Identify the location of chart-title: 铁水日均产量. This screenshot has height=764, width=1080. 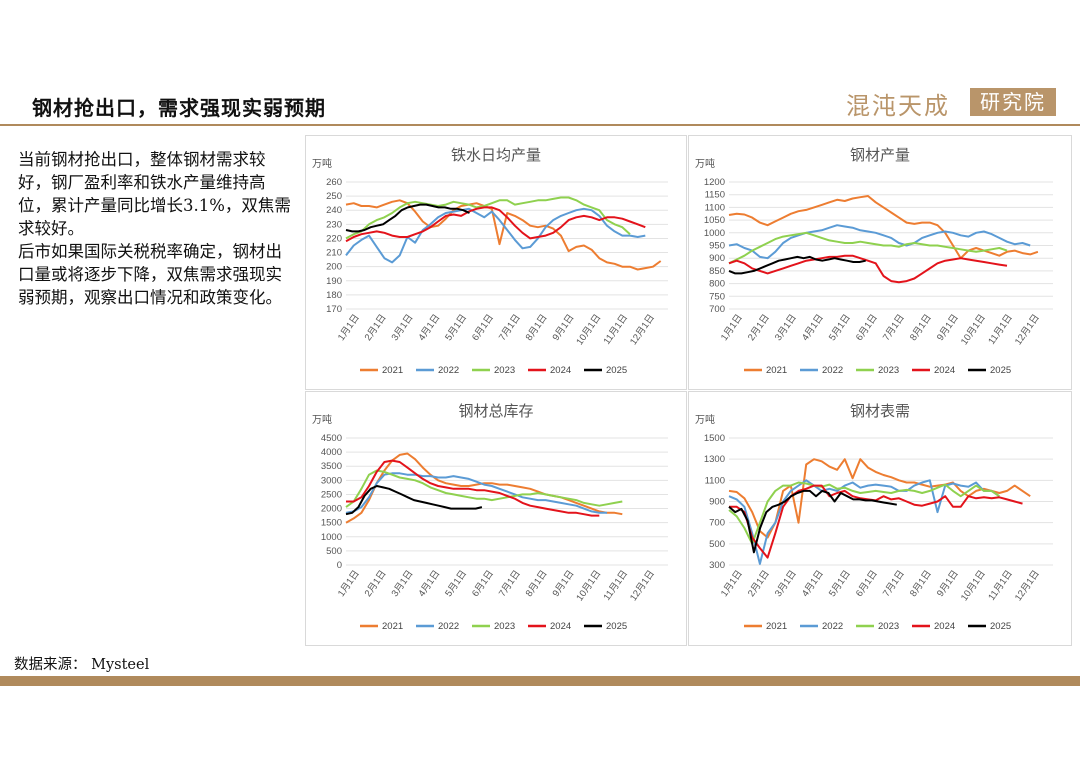
(496, 155).